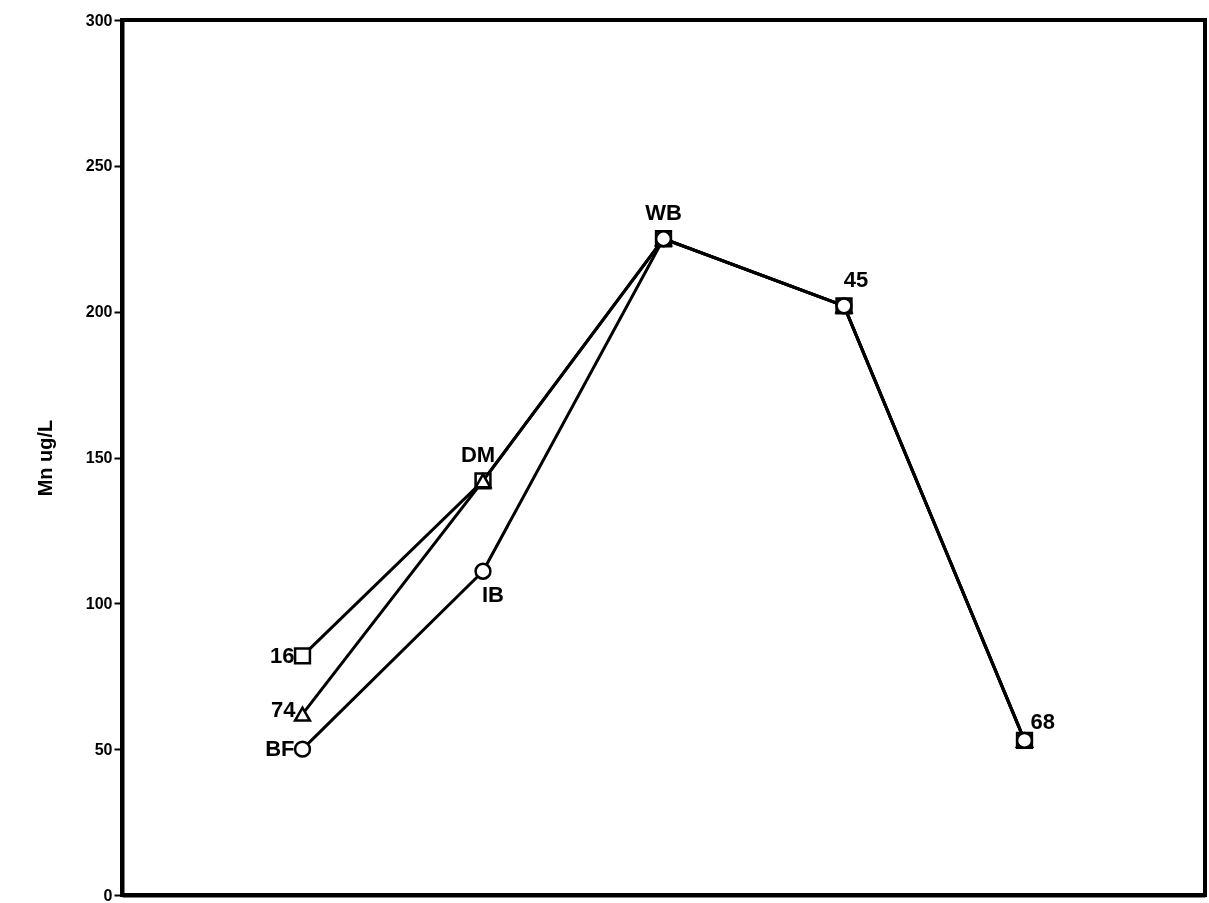 The height and width of the screenshot is (903, 1209). What do you see at coordinates (99, 20) in the screenshot?
I see `y-tick-label: 300` at bounding box center [99, 20].